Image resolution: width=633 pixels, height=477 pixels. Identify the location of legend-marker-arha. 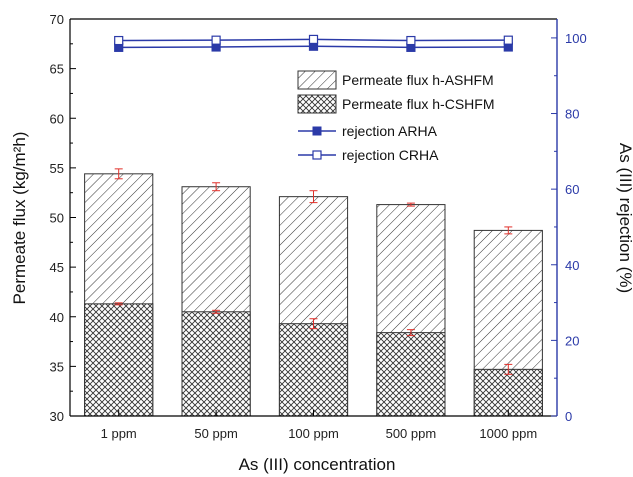
(317, 131).